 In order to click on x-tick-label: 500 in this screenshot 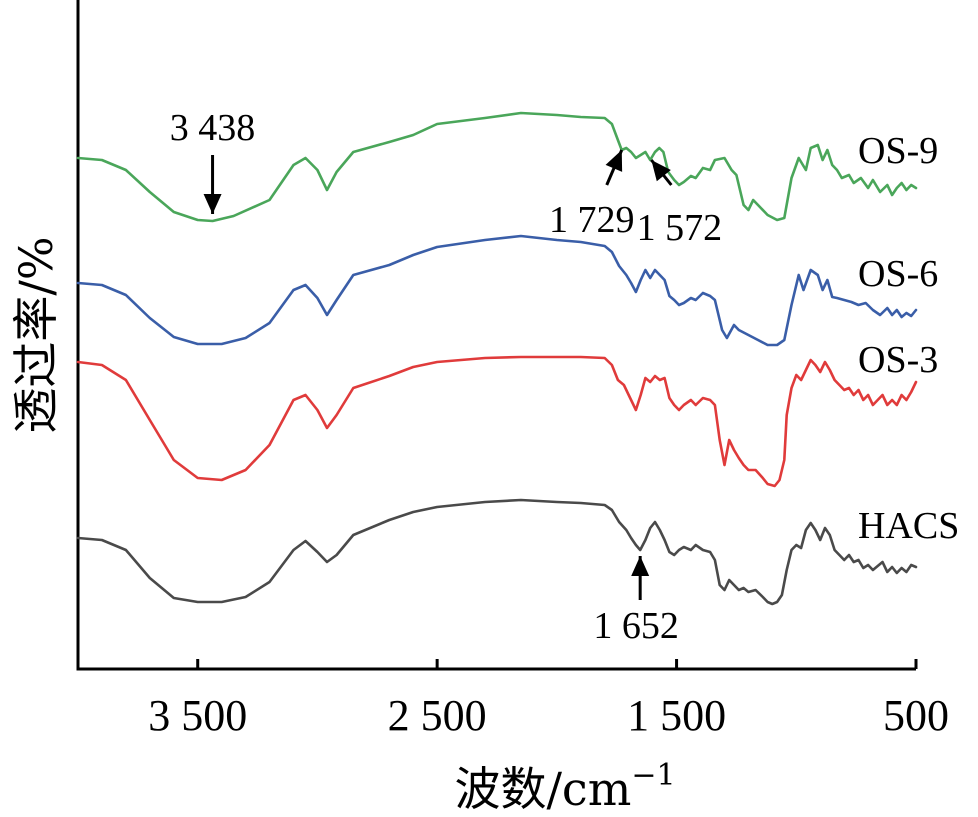, I will do `click(916, 715)`.